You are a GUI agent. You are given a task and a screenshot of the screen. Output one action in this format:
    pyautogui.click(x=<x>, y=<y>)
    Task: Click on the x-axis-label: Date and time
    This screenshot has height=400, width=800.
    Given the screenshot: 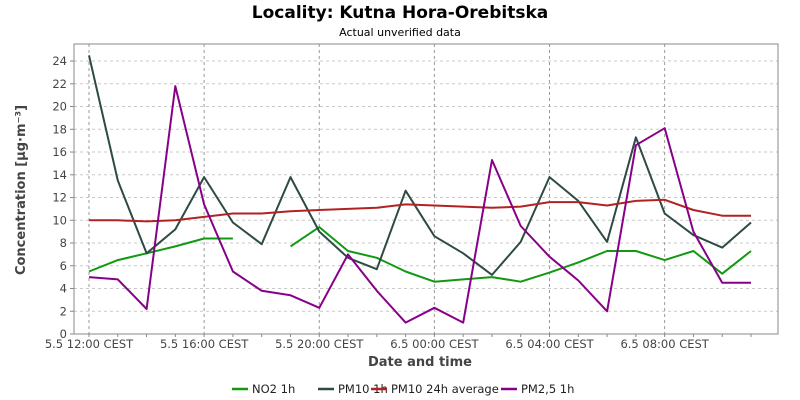 What is the action you would take?
    pyautogui.click(x=420, y=362)
    